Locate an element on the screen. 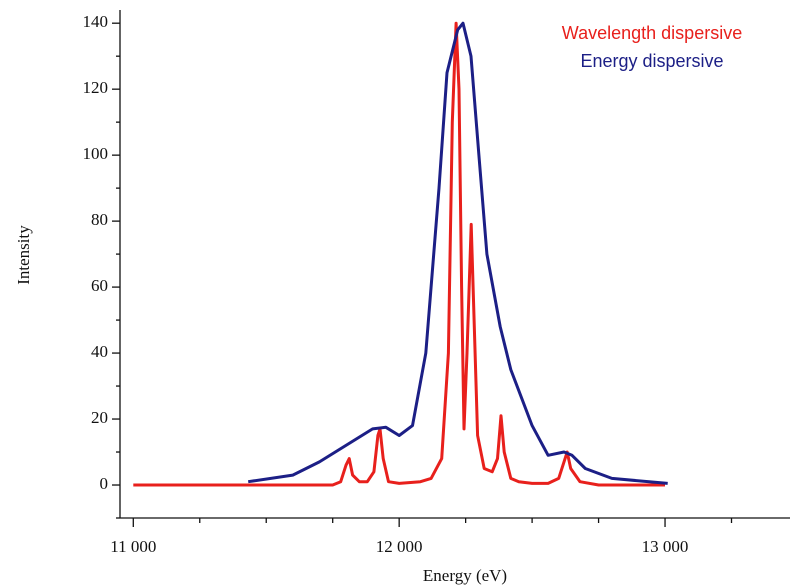  x-axis-label: Energy (eV) is located at coordinates (465, 575).